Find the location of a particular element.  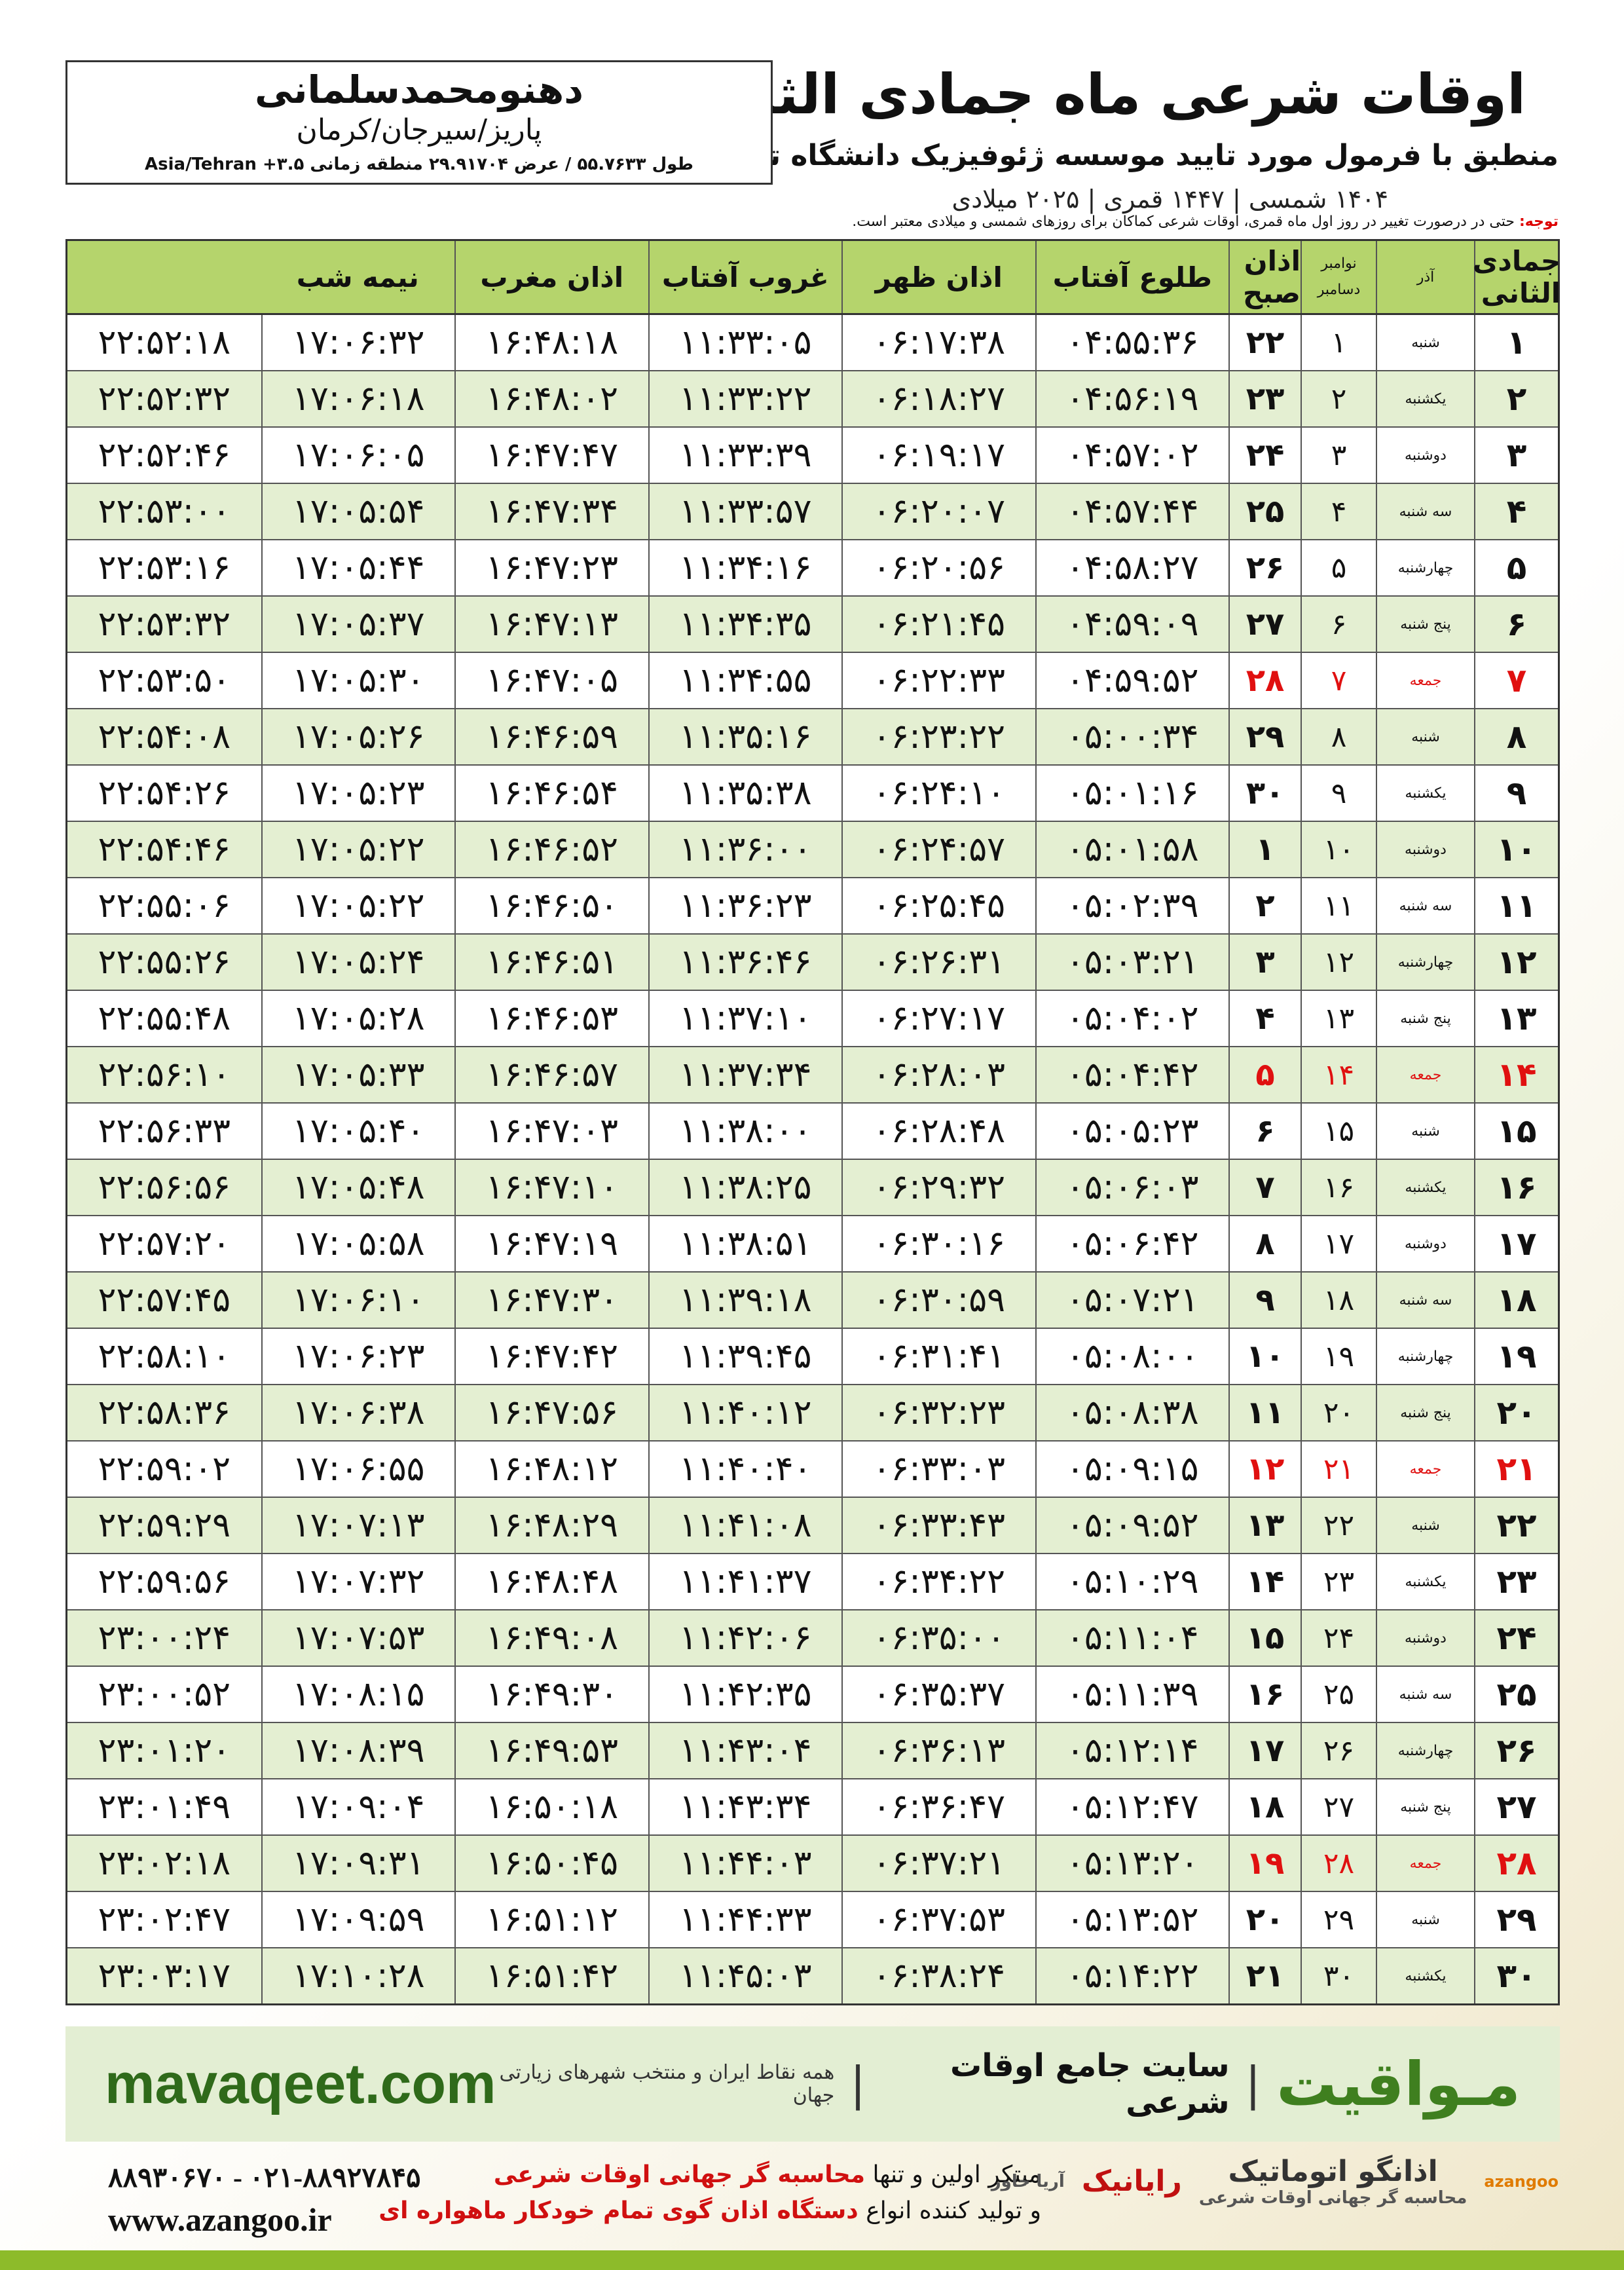

table-cell: ۲۳:۰۰:۲۴ is located at coordinates (164, 1638).